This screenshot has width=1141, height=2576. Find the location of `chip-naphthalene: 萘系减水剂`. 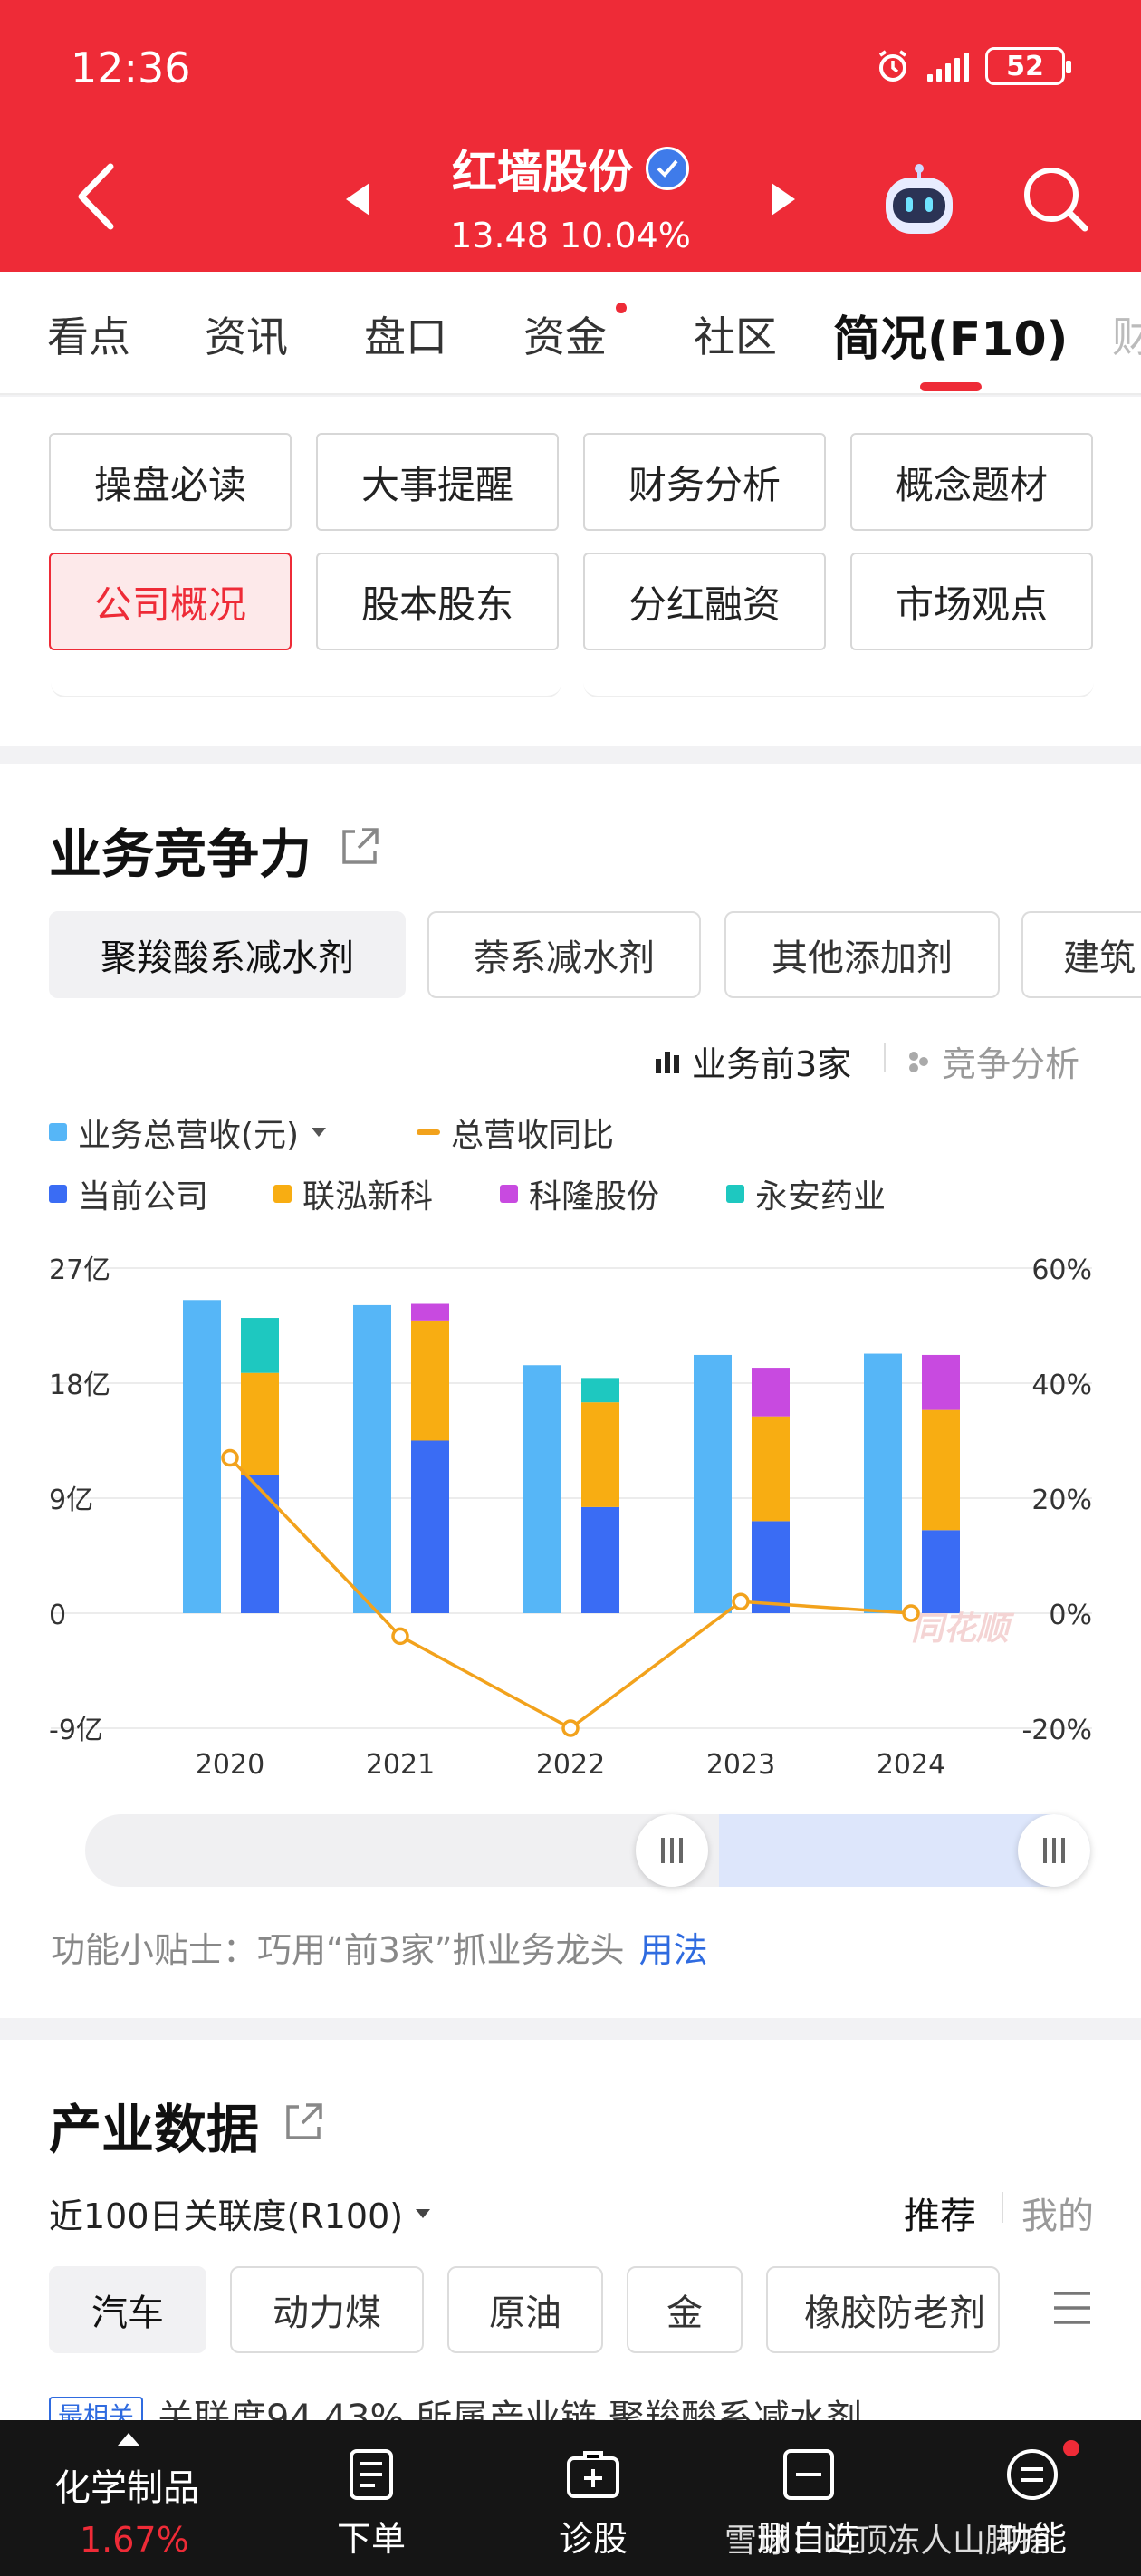

chip-naphthalene: 萘系减水剂 is located at coordinates (564, 954).